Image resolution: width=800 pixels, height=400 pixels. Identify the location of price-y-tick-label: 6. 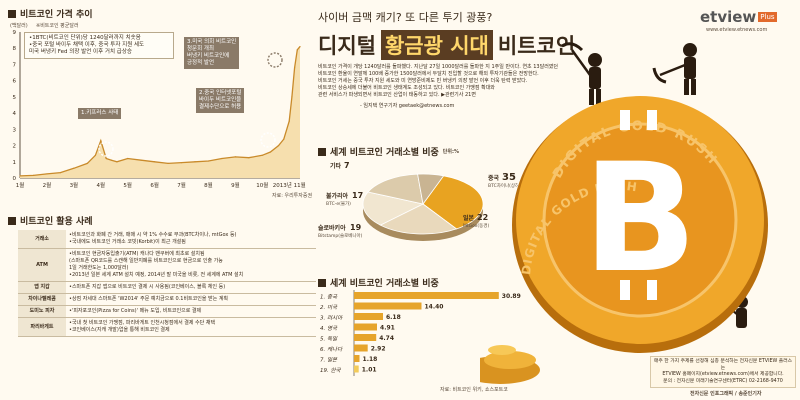
(15, 82).